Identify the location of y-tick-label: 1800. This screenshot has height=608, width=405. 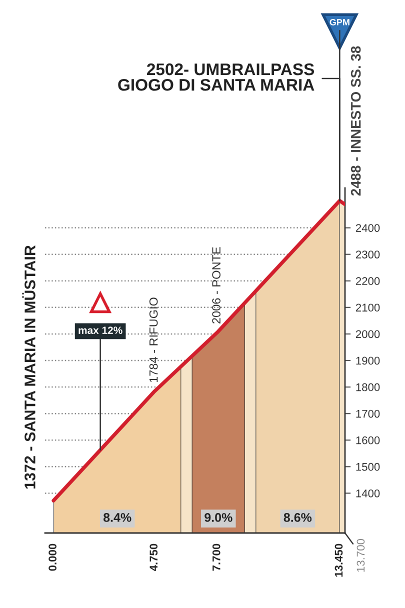
(368, 387).